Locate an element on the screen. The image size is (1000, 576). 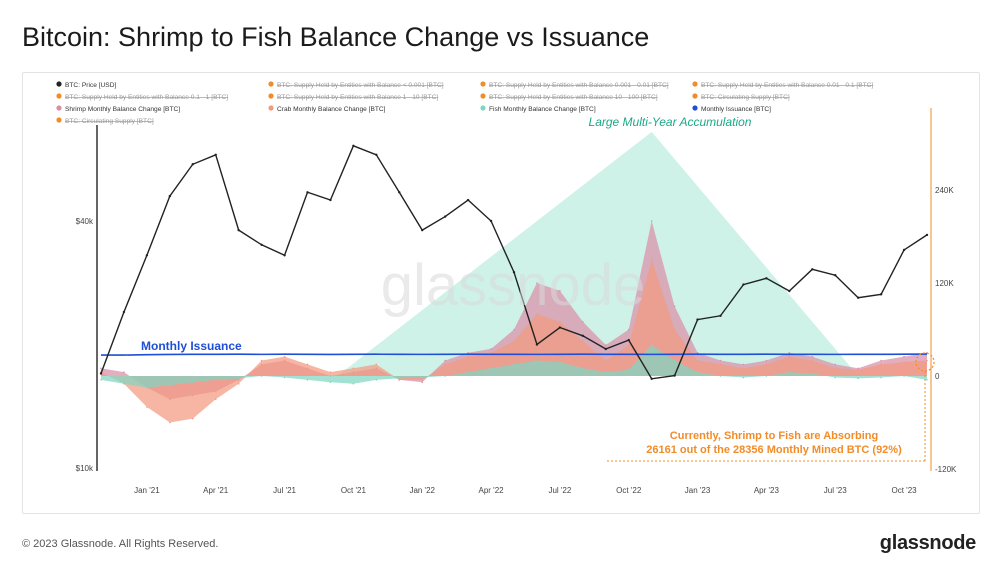
right-tick-label: 120K is located at coordinates (944, 283).